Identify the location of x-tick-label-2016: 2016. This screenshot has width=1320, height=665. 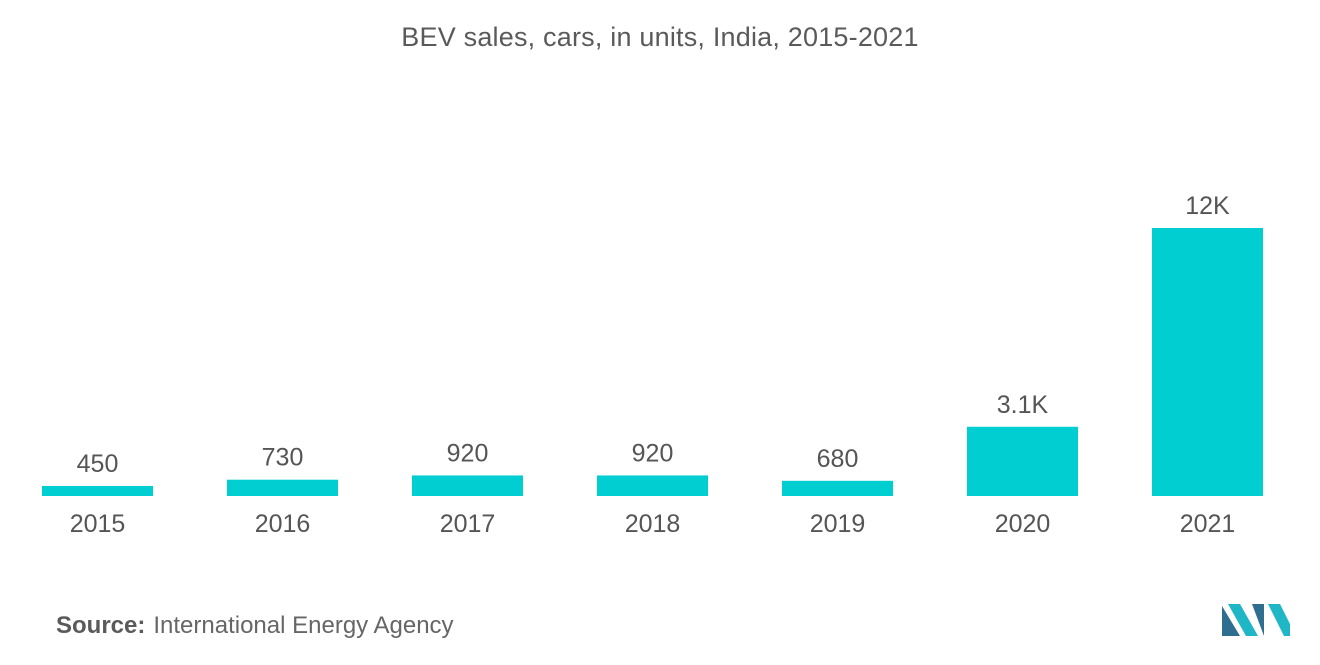
(283, 524).